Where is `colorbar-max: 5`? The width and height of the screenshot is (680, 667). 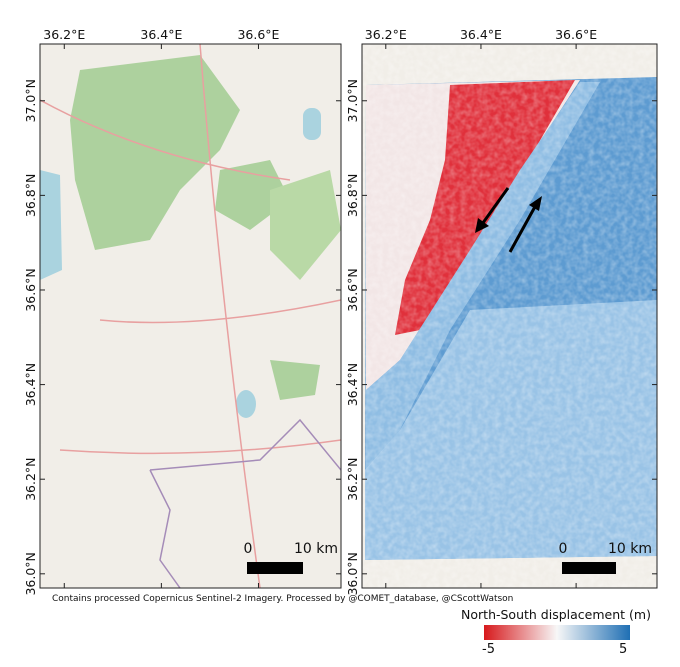 colorbar-max: 5 is located at coordinates (623, 649).